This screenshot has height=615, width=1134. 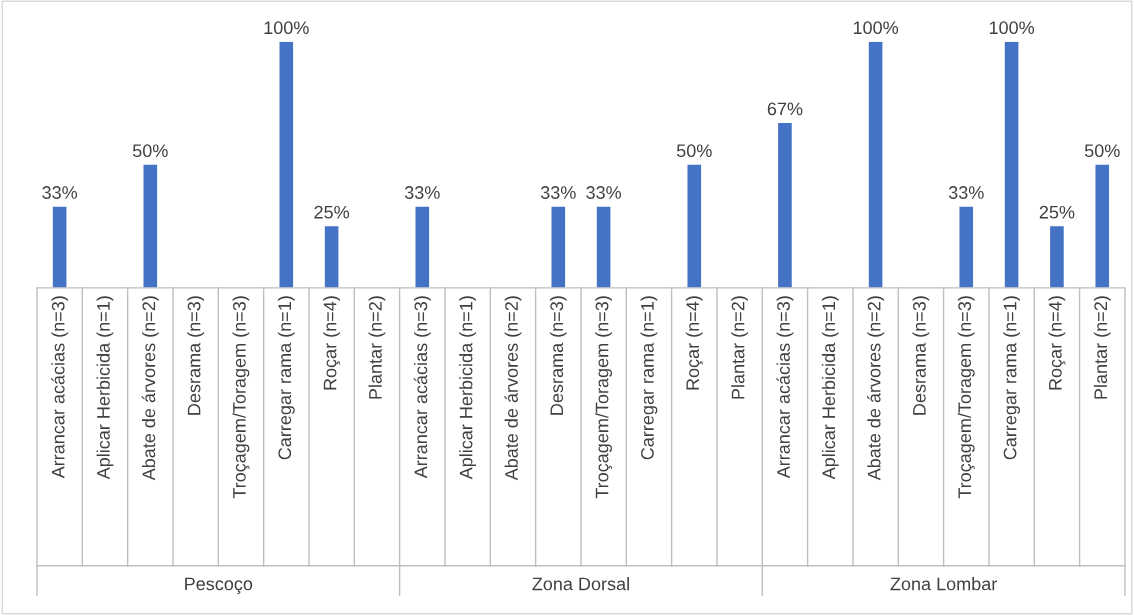 What do you see at coordinates (785, 109) in the screenshot?
I see `data-label: 67%` at bounding box center [785, 109].